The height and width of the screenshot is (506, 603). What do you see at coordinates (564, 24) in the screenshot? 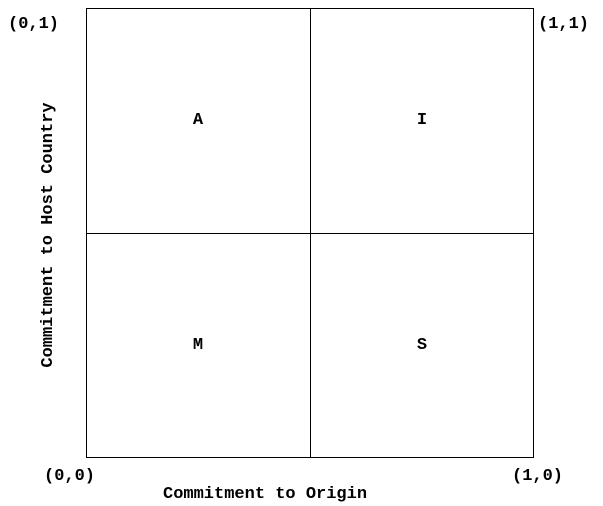
I see `corner-label-top-right: (1,1)` at bounding box center [564, 24].